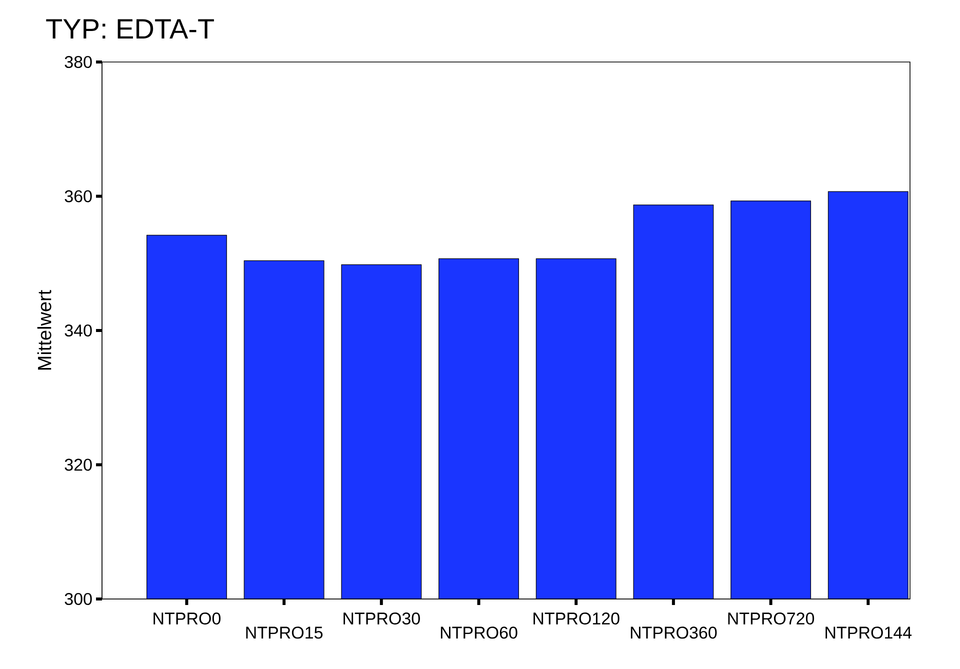  What do you see at coordinates (78, 196) in the screenshot?
I see `y-tick-label: 360` at bounding box center [78, 196].